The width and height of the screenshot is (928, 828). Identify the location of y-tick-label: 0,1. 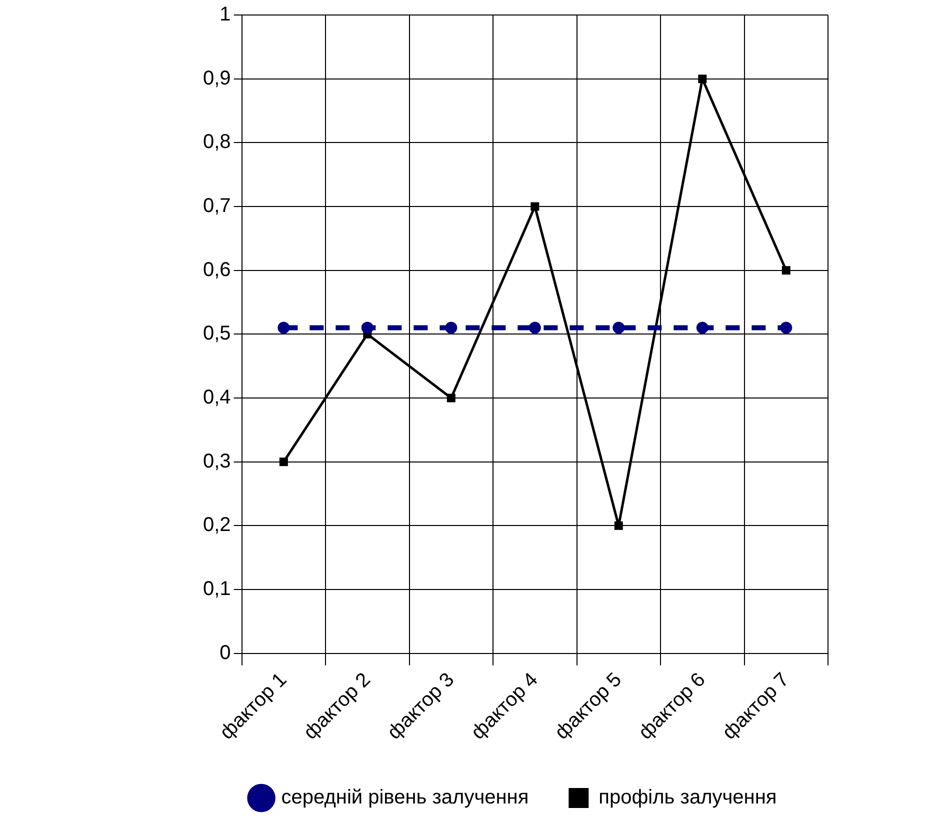
(216, 589).